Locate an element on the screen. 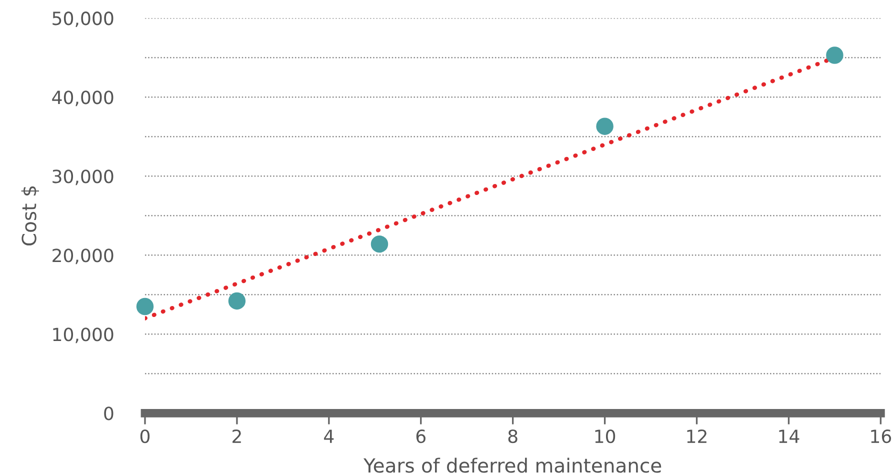  y-tick-label: 0 is located at coordinates (109, 413).